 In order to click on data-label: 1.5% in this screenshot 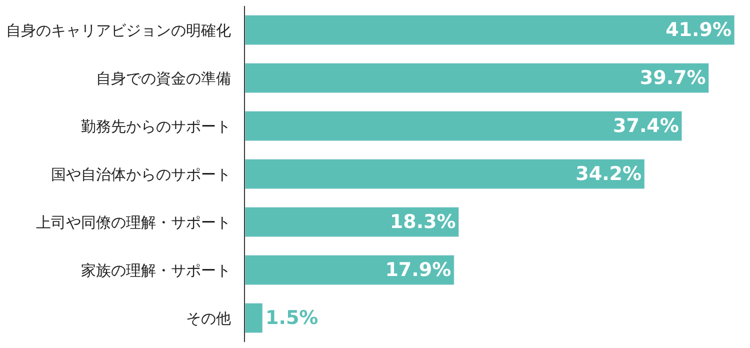, I will do `click(292, 318)`.